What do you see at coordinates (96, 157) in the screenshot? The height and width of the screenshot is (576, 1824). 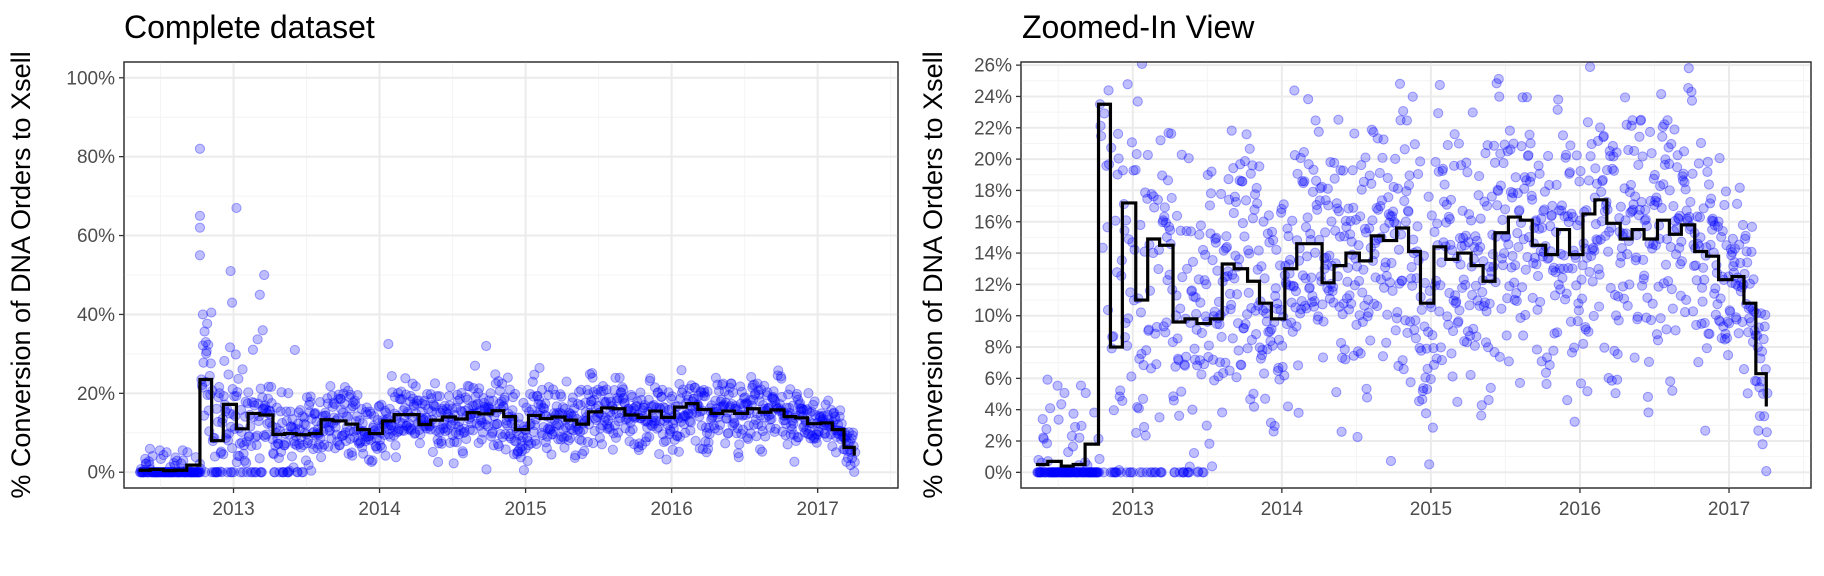 I see `y-tick-label: 80%` at bounding box center [96, 157].